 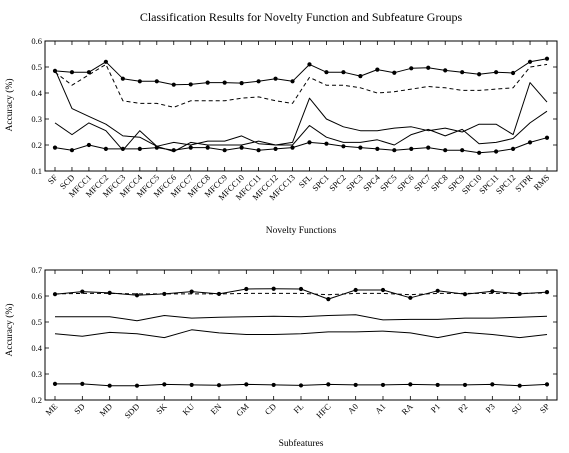 What do you see at coordinates (298, 408) in the screenshot?
I see `bottom-x-tick-label: FL` at bounding box center [298, 408].